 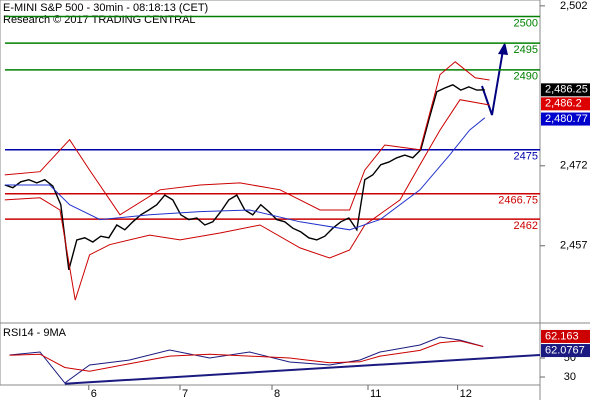 I want to click on x-tick-label: 6, so click(x=94, y=394).